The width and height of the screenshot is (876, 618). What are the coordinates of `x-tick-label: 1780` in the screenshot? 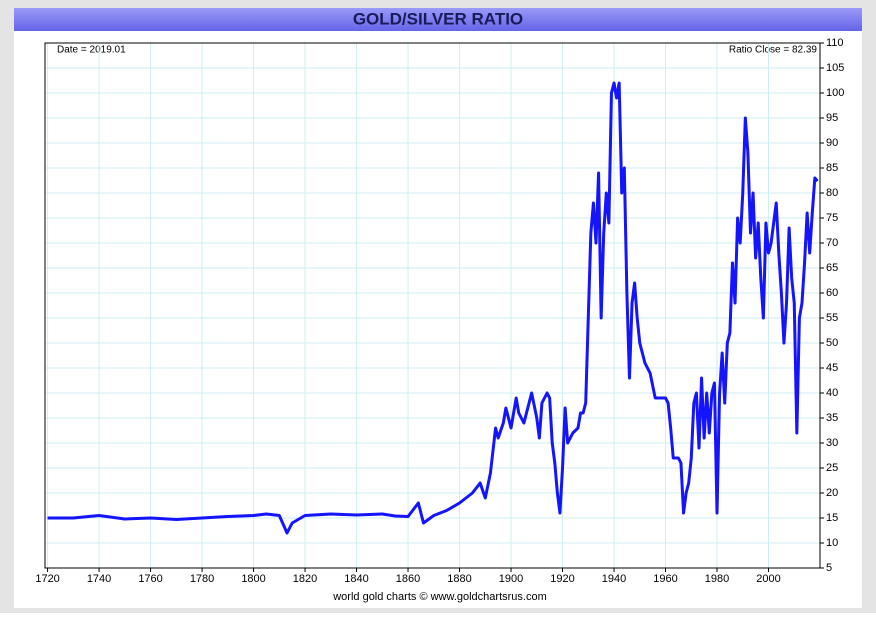 It's located at (202, 579).